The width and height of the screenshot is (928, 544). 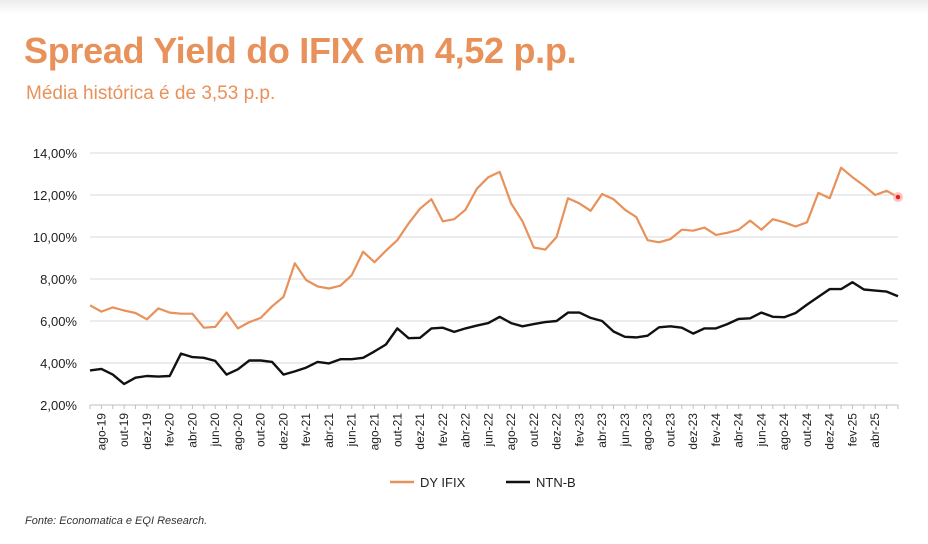 What do you see at coordinates (124, 430) in the screenshot?
I see `x-tick-label: out-19` at bounding box center [124, 430].